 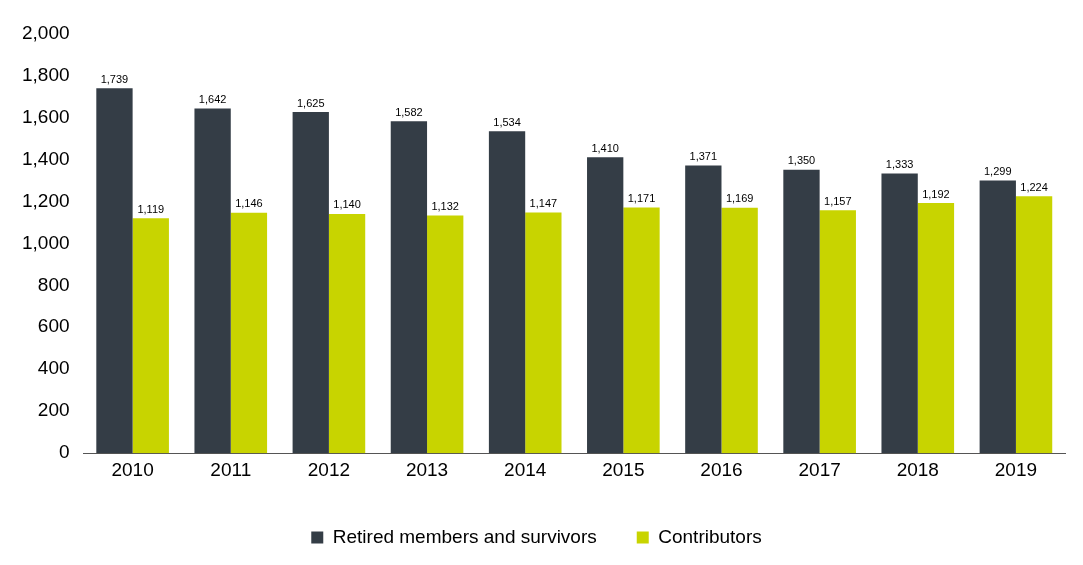 I want to click on y-tick-label: 1,800, so click(x=46, y=74).